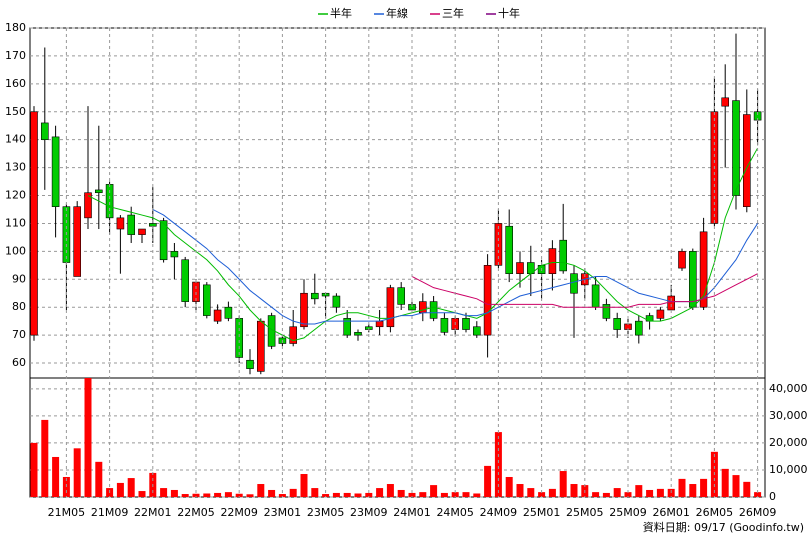 This screenshot has height=540, width=808. Describe the element at coordinates (788, 469) in the screenshot. I see `y2-tick-label: 10,000` at that location.